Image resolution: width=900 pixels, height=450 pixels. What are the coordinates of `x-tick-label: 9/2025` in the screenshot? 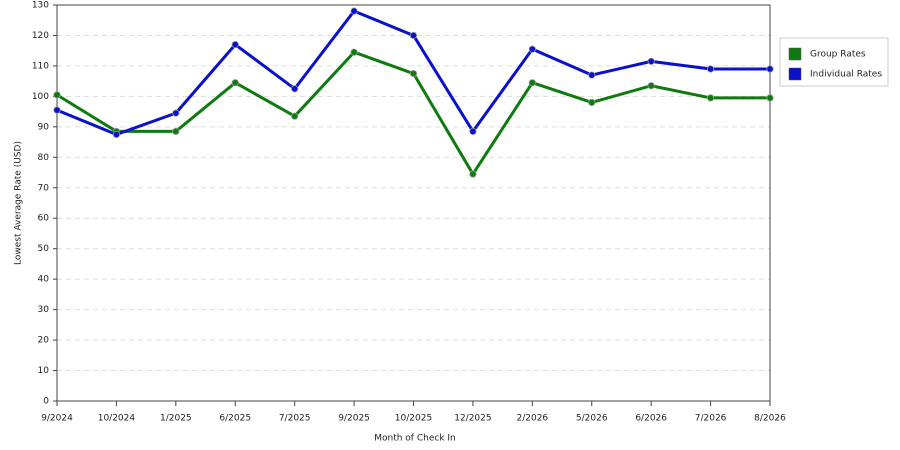 It's located at (354, 419).